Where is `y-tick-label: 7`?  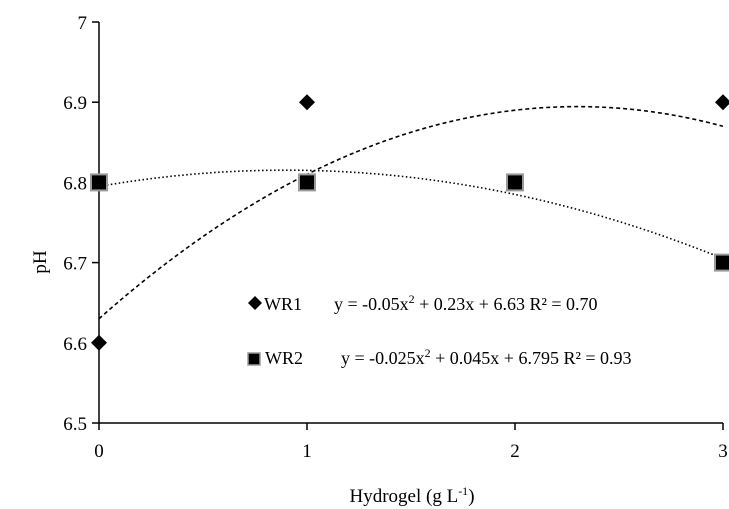 y-tick-label: 7 is located at coordinates (83, 23).